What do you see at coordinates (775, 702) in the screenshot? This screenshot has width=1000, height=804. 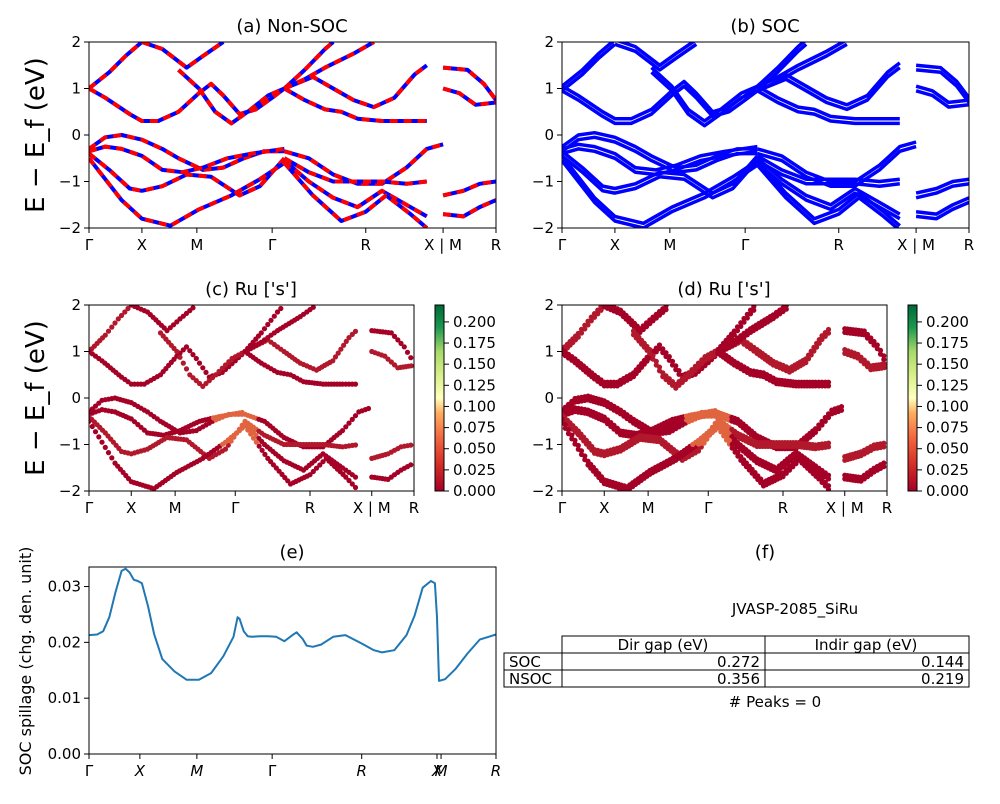 I see `peaks-label: # Peaks = 0` at bounding box center [775, 702].